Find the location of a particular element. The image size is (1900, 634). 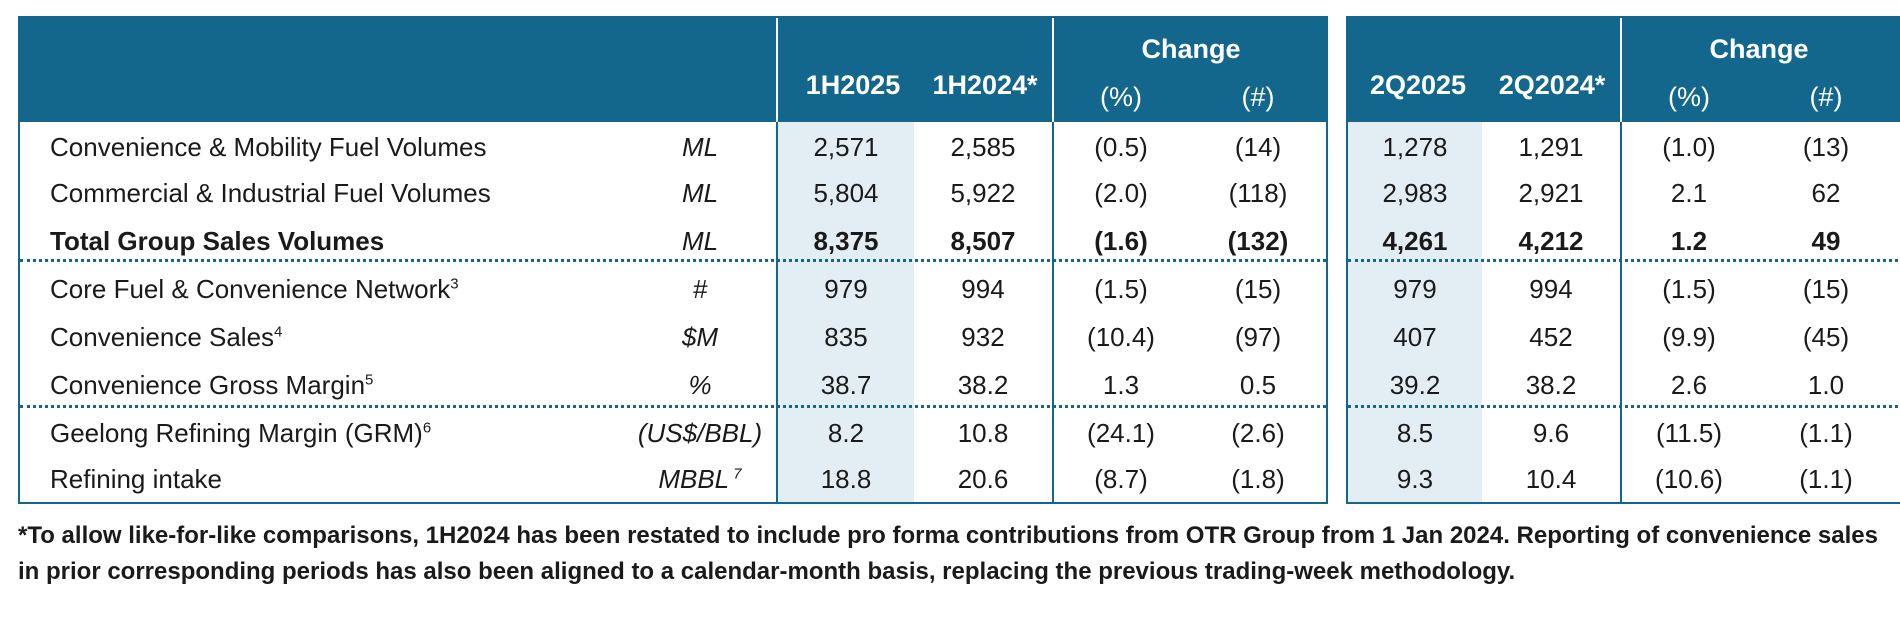

header-2q2025: 2Q2025 is located at coordinates (1418, 85).